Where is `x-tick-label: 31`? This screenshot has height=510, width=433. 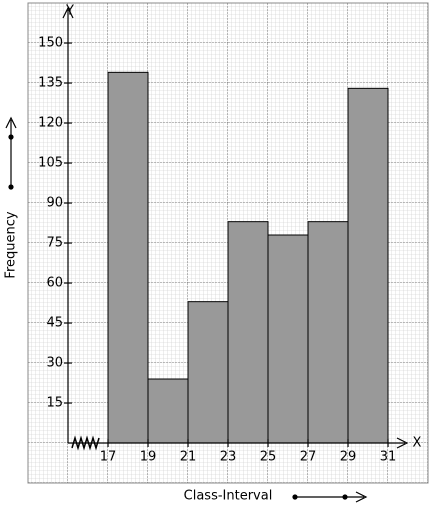
x-tick-label: 31 is located at coordinates (388, 457).